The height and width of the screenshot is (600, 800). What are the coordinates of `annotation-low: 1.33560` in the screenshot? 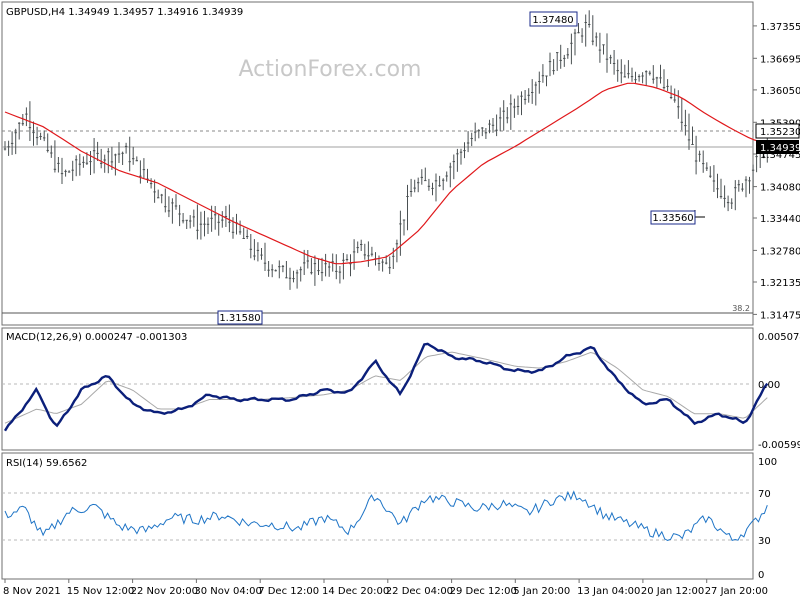 It's located at (677, 217).